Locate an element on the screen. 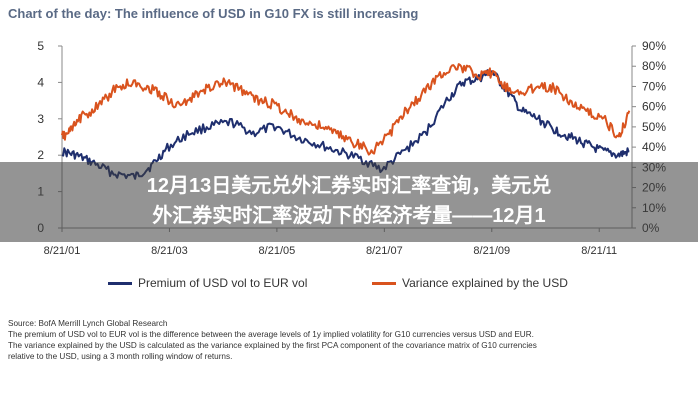 The height and width of the screenshot is (400, 698). x-tick-label: 8/21/11 is located at coordinates (599, 251).